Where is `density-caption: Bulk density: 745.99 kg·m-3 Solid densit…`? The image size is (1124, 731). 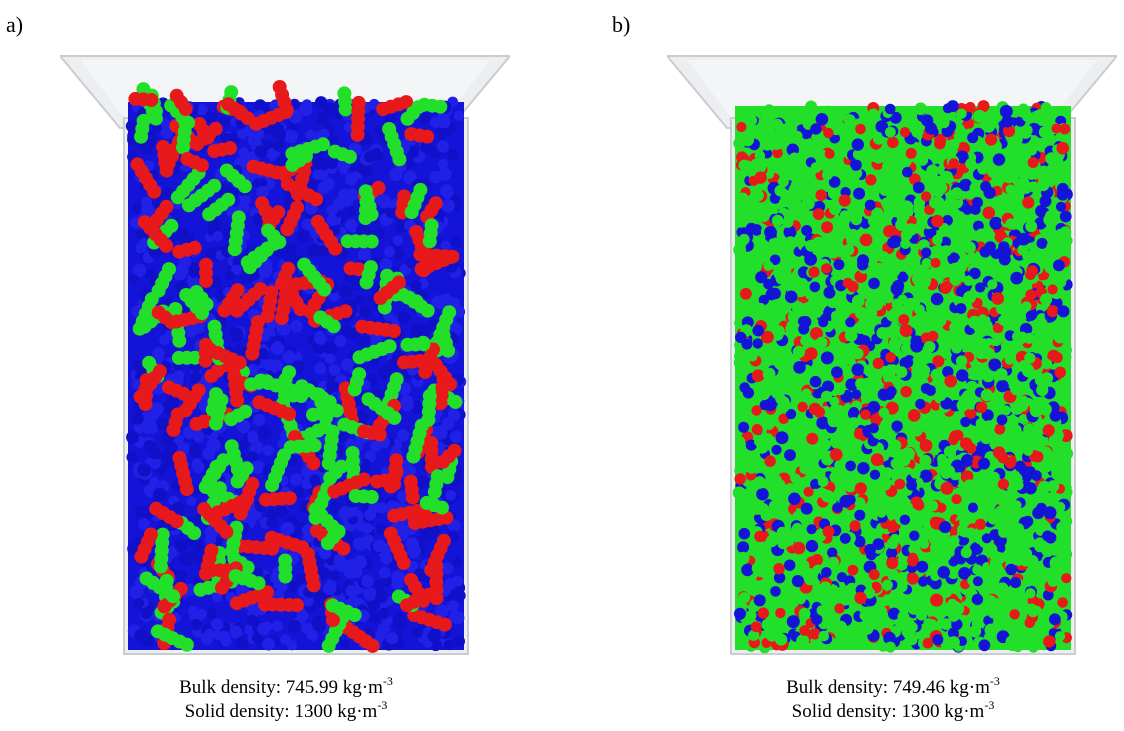
density-caption: Bulk density: 745.99 kg·m-3 Solid densit… is located at coordinates (286, 698).